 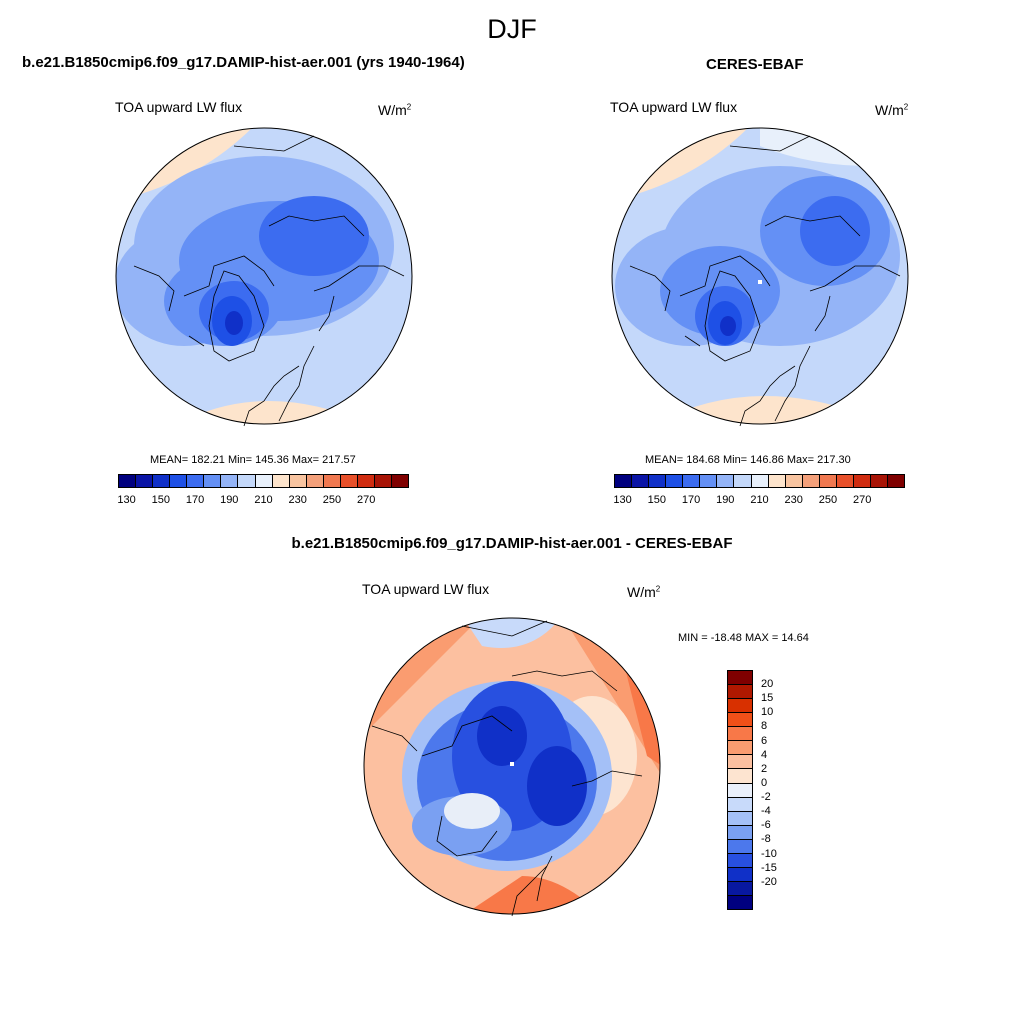 I want to click on colorbar-tick-label: 2, so click(x=764, y=768).